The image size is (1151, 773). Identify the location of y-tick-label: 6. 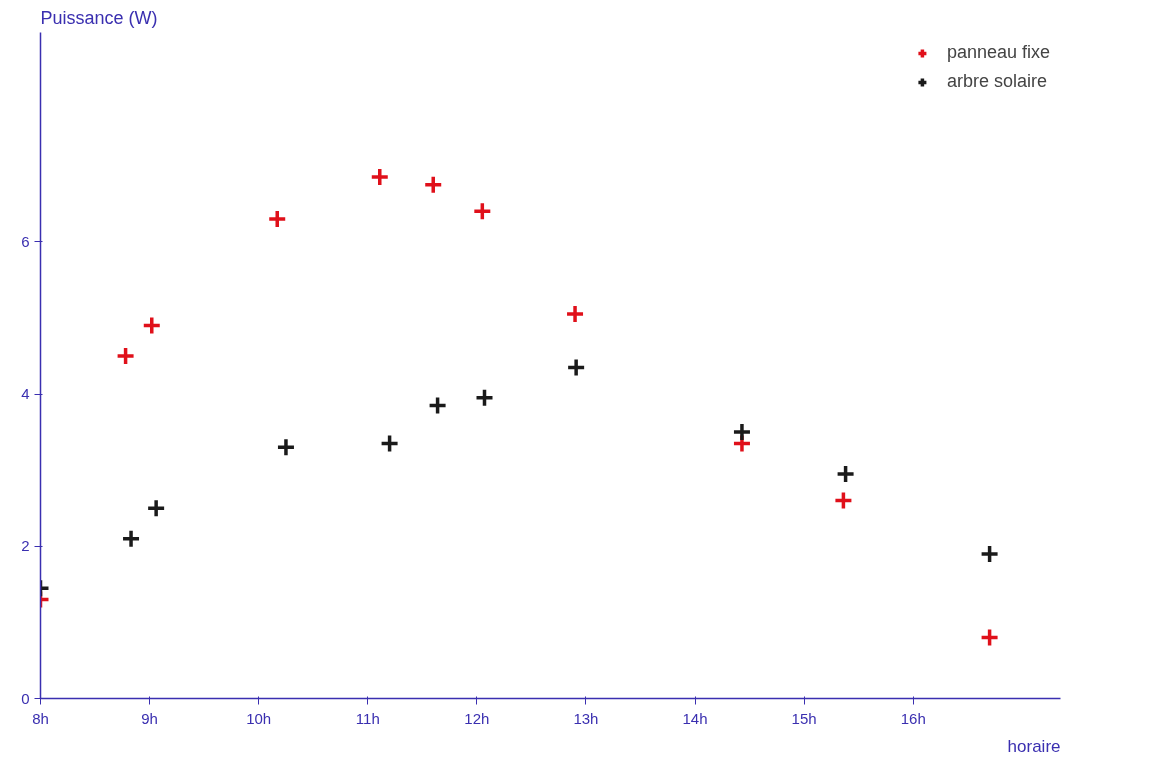
(25, 241).